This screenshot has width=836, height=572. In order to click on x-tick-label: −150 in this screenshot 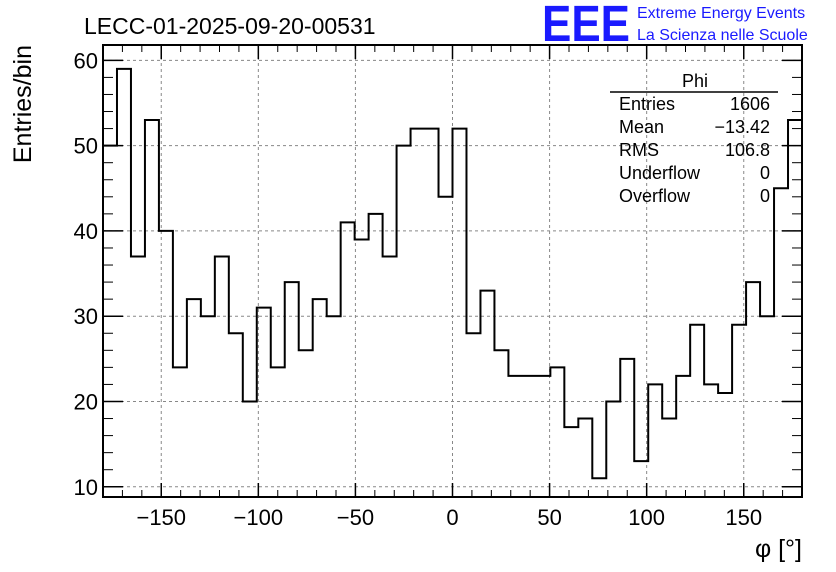, I will do `click(161, 517)`.